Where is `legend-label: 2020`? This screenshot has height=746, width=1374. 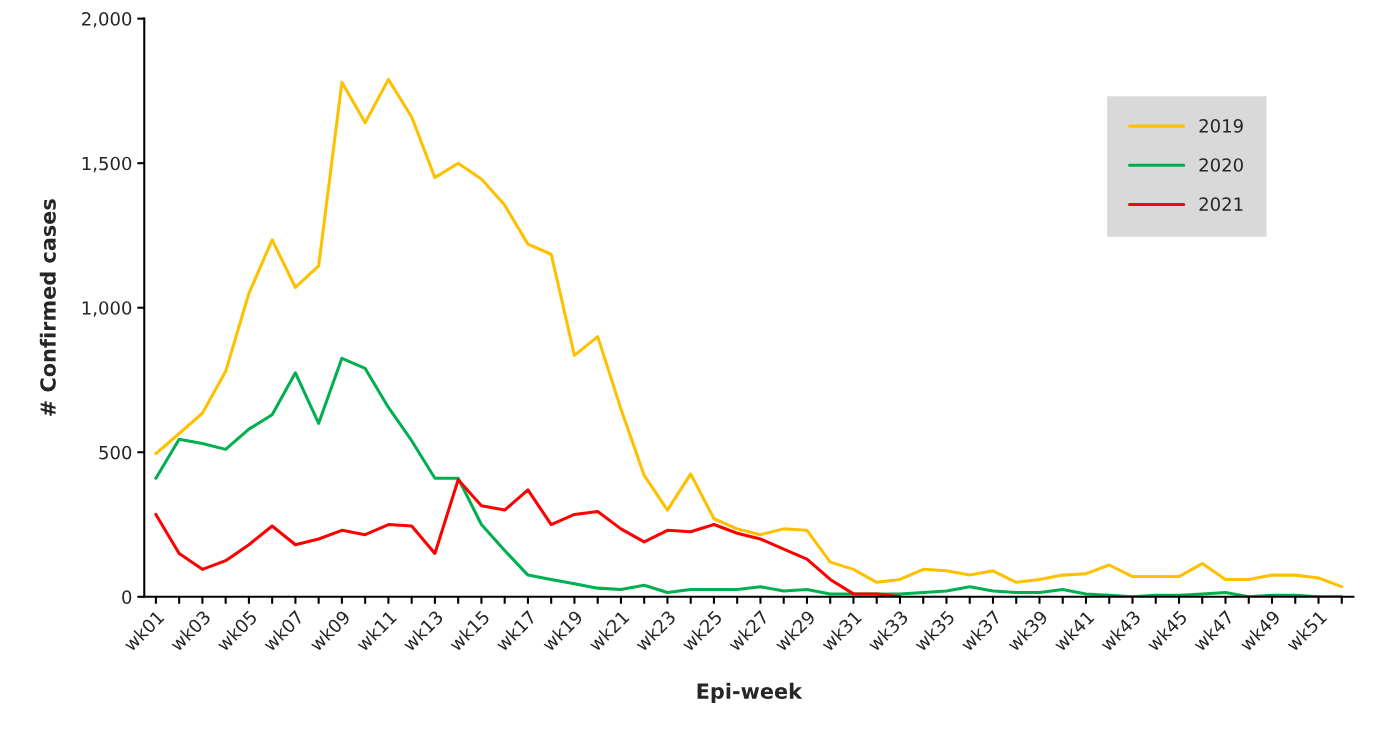
legend-label: 2020 is located at coordinates (1221, 165).